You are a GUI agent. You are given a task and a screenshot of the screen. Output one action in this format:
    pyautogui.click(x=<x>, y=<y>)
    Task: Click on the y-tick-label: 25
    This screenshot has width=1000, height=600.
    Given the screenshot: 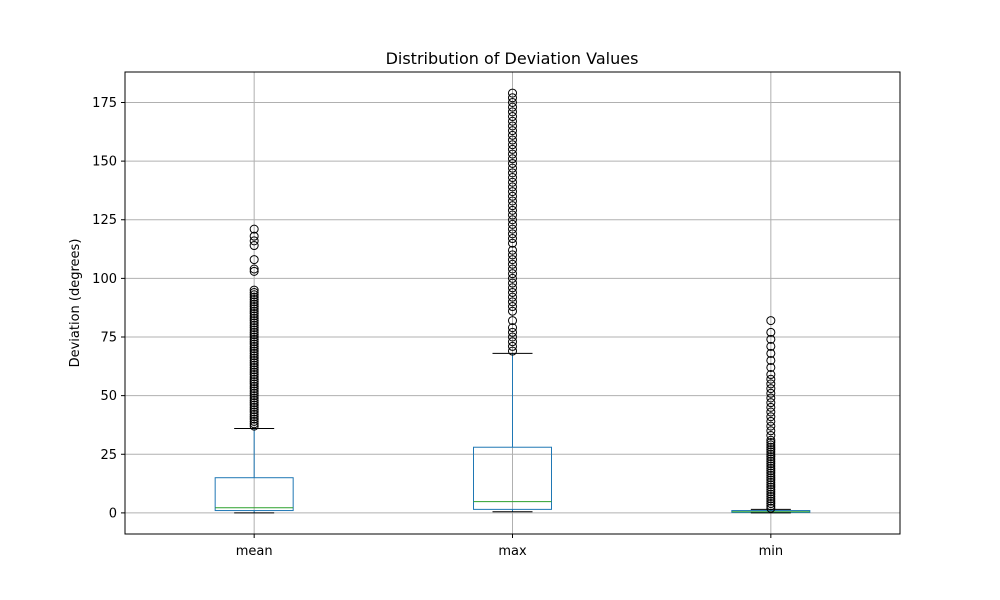 What is the action you would take?
    pyautogui.click(x=108, y=455)
    